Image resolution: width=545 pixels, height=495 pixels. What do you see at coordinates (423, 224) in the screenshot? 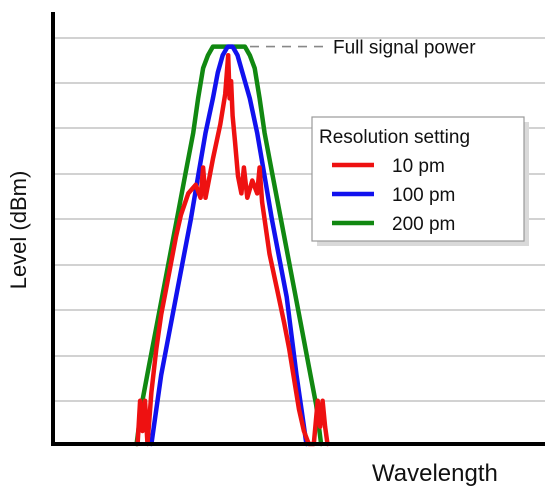
I see `legend-label: 200 pm` at bounding box center [423, 224].